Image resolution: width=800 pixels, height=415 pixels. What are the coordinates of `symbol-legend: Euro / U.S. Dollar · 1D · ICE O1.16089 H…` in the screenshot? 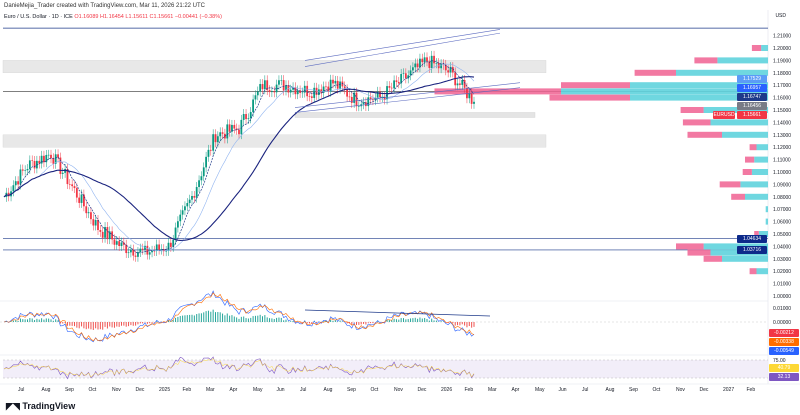 It's located at (113, 17).